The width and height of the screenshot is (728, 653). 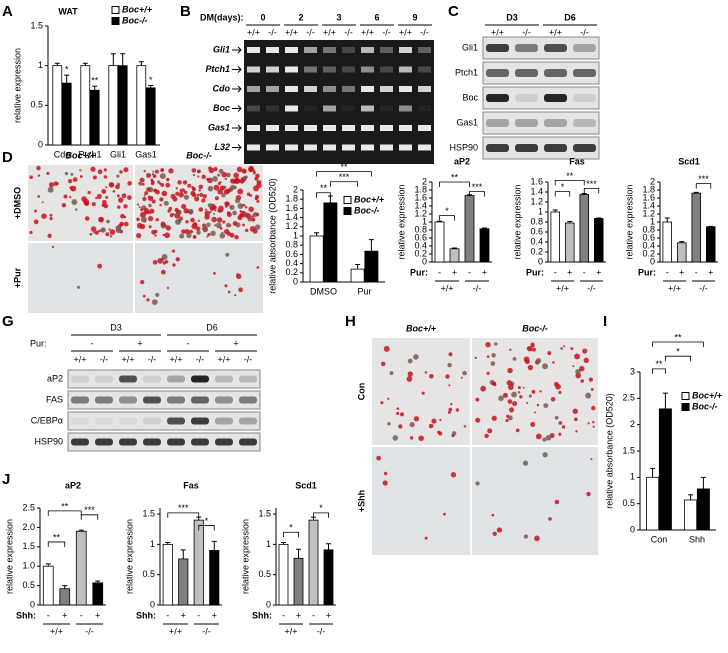 What do you see at coordinates (470, 47) in the screenshot?
I see `blot-row-label: Gli1` at bounding box center [470, 47].